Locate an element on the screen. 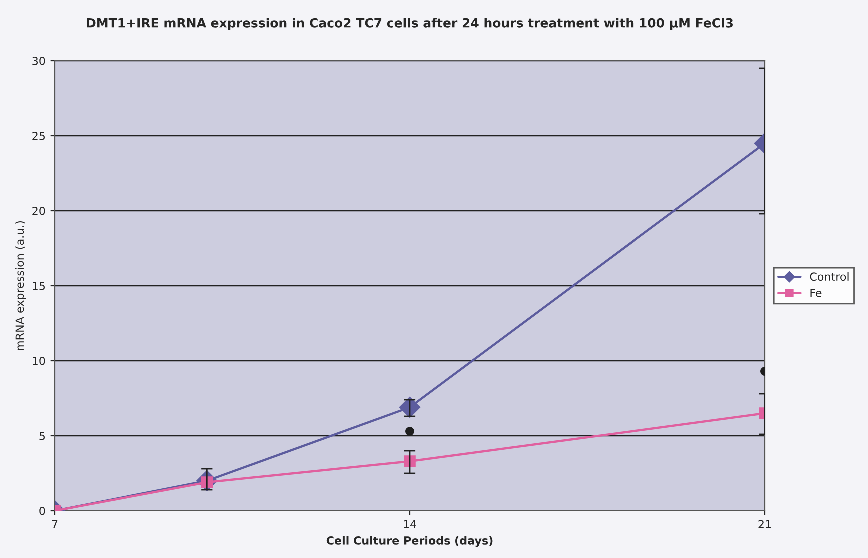  legend-label: Control is located at coordinates (829, 277).